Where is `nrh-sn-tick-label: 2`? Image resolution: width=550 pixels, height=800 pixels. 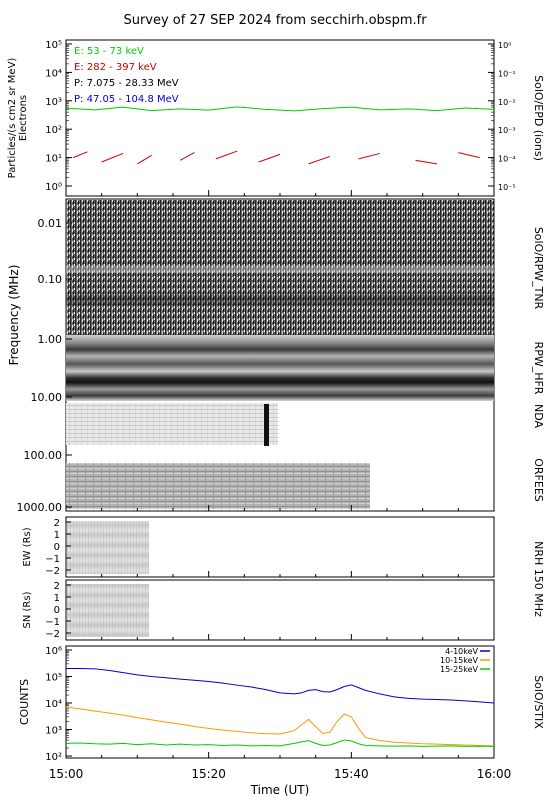
nrh-sn-tick-label: 2 is located at coordinates (57, 586).